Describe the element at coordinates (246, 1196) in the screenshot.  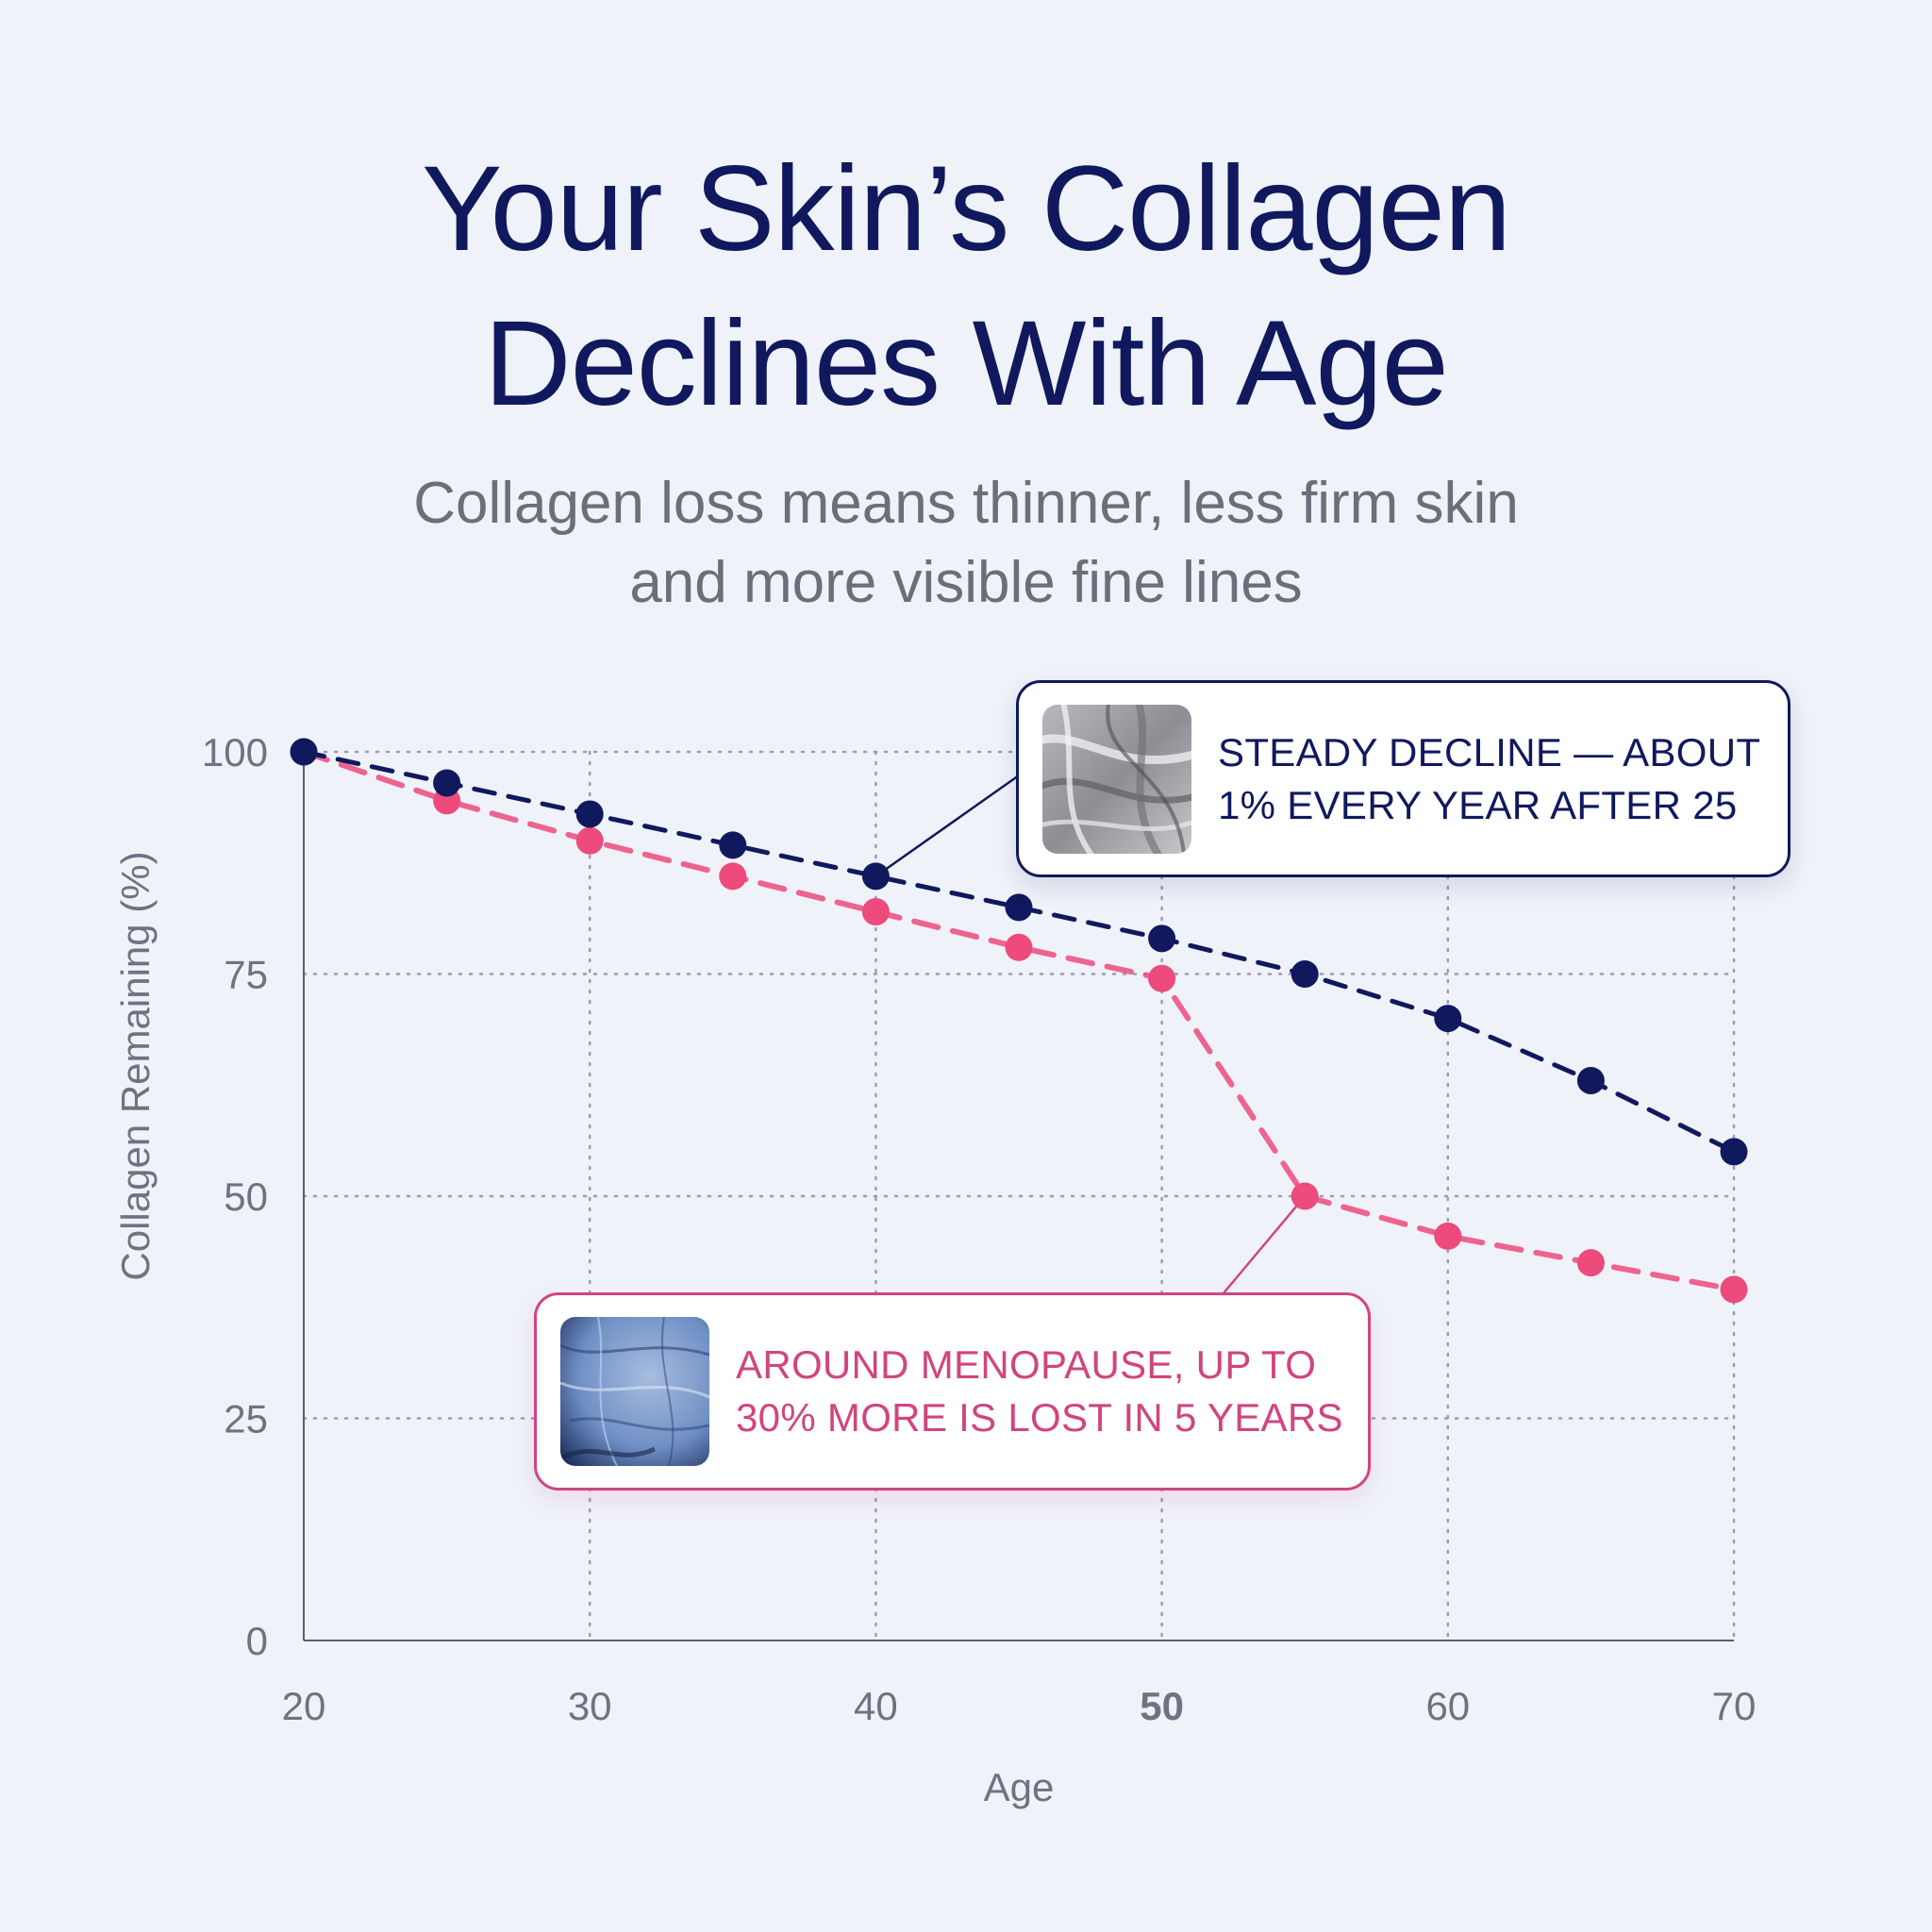
I see `y-tick-label-50: 50` at that location.